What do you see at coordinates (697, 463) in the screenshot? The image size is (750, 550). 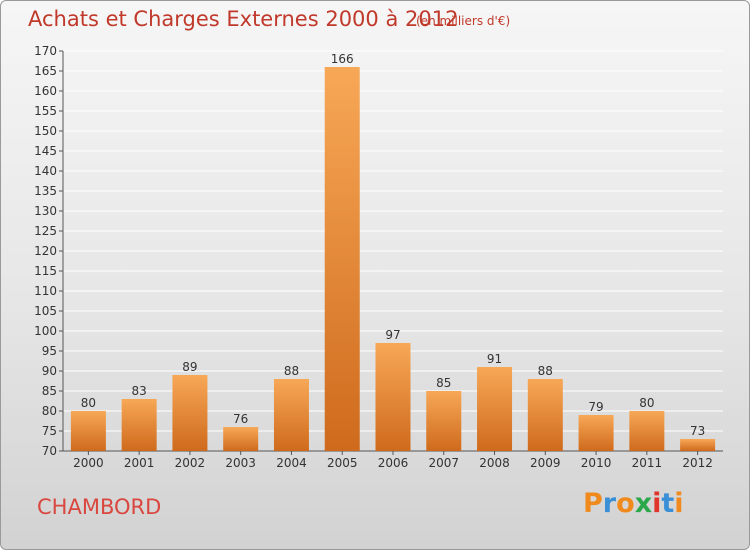 I see `x-tick-label: 2012` at bounding box center [697, 463].